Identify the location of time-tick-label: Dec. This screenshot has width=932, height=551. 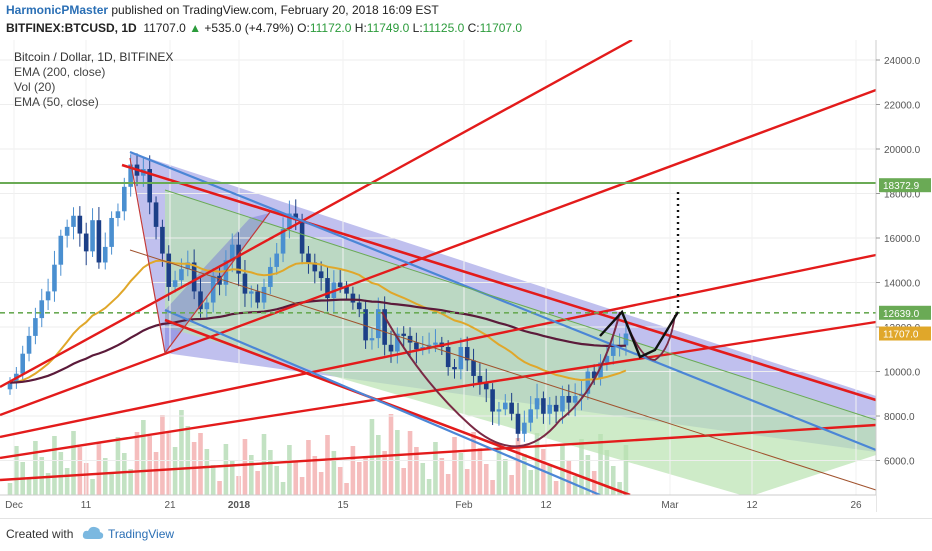
(14, 505).